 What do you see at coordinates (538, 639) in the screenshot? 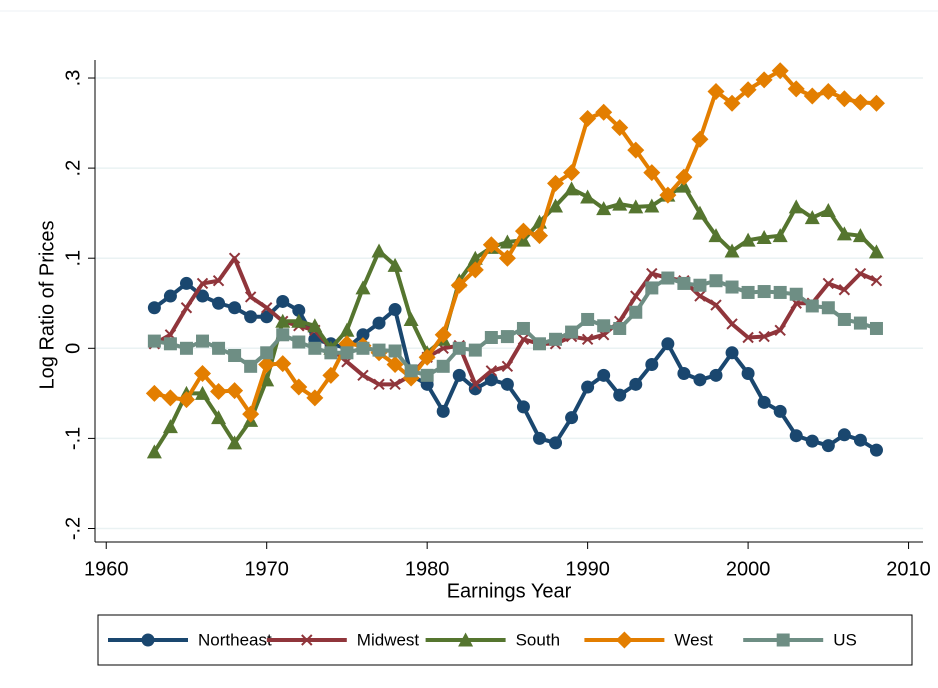
I see `legend-label: South` at bounding box center [538, 639].